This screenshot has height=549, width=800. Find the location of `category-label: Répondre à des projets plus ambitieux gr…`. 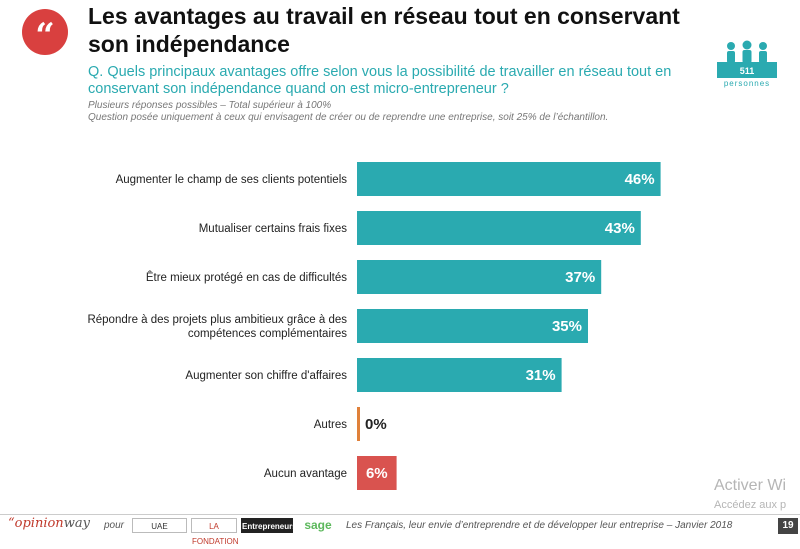

category-label: Répondre à des projets plus ambitieux gr… is located at coordinates (217, 327).